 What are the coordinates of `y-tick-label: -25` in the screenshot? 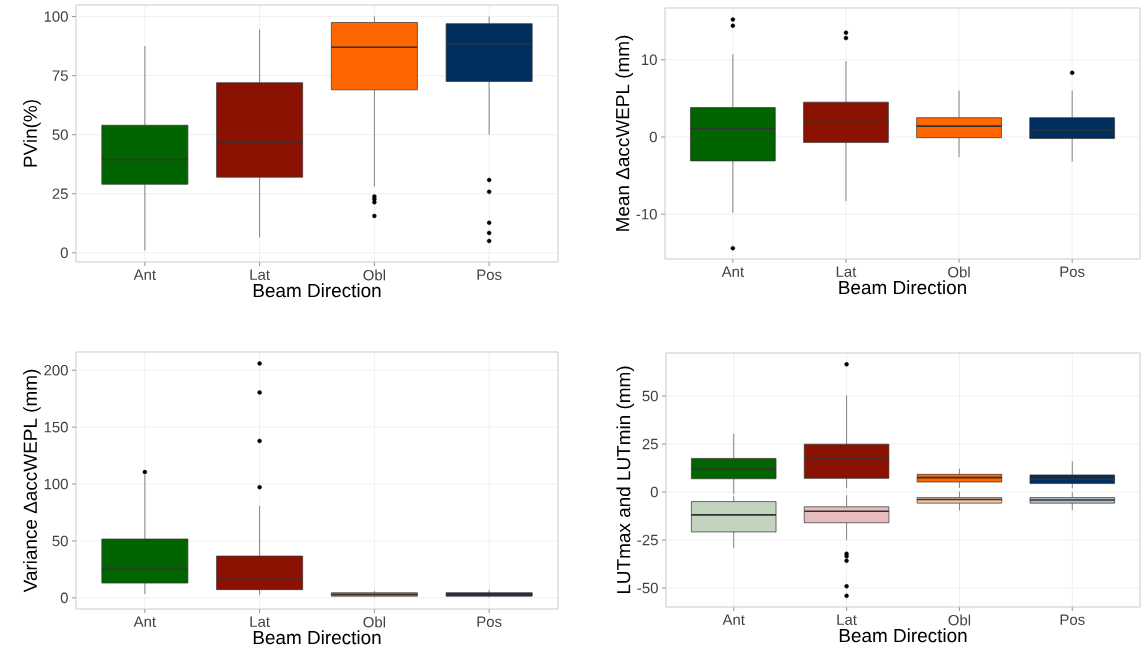 It's located at (647, 540).